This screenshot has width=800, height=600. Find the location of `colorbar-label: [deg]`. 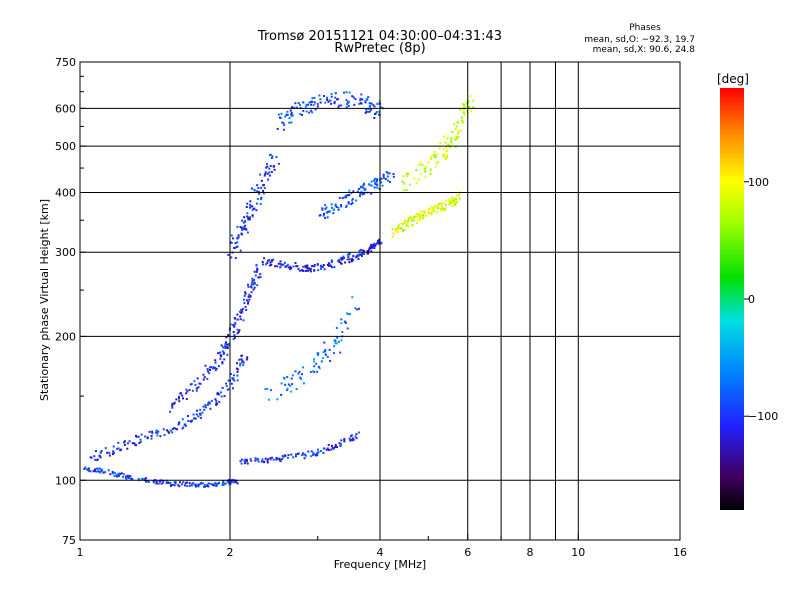

colorbar-label: [deg] is located at coordinates (733, 79).